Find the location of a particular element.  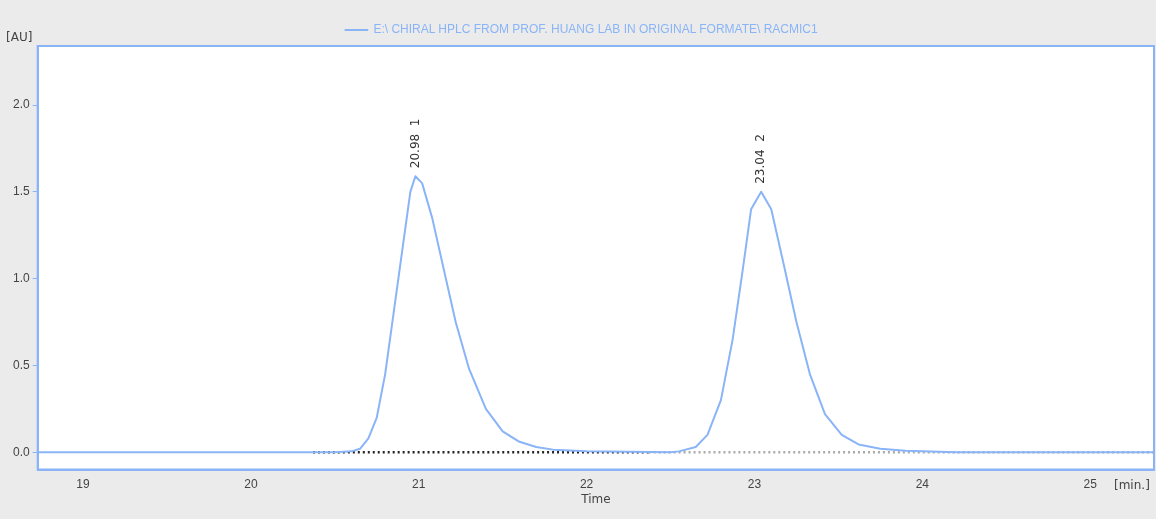

annotation: 20.98 1 is located at coordinates (414, 143).